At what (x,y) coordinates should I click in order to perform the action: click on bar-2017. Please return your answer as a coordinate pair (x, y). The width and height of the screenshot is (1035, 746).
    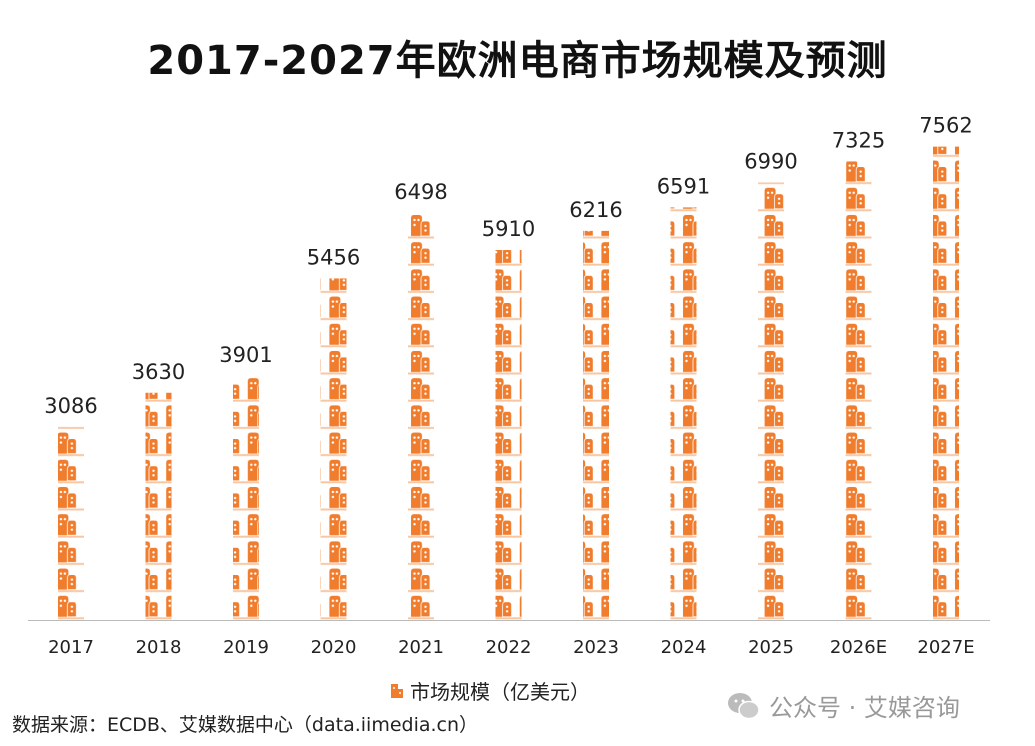
    Looking at the image, I should click on (71, 523).